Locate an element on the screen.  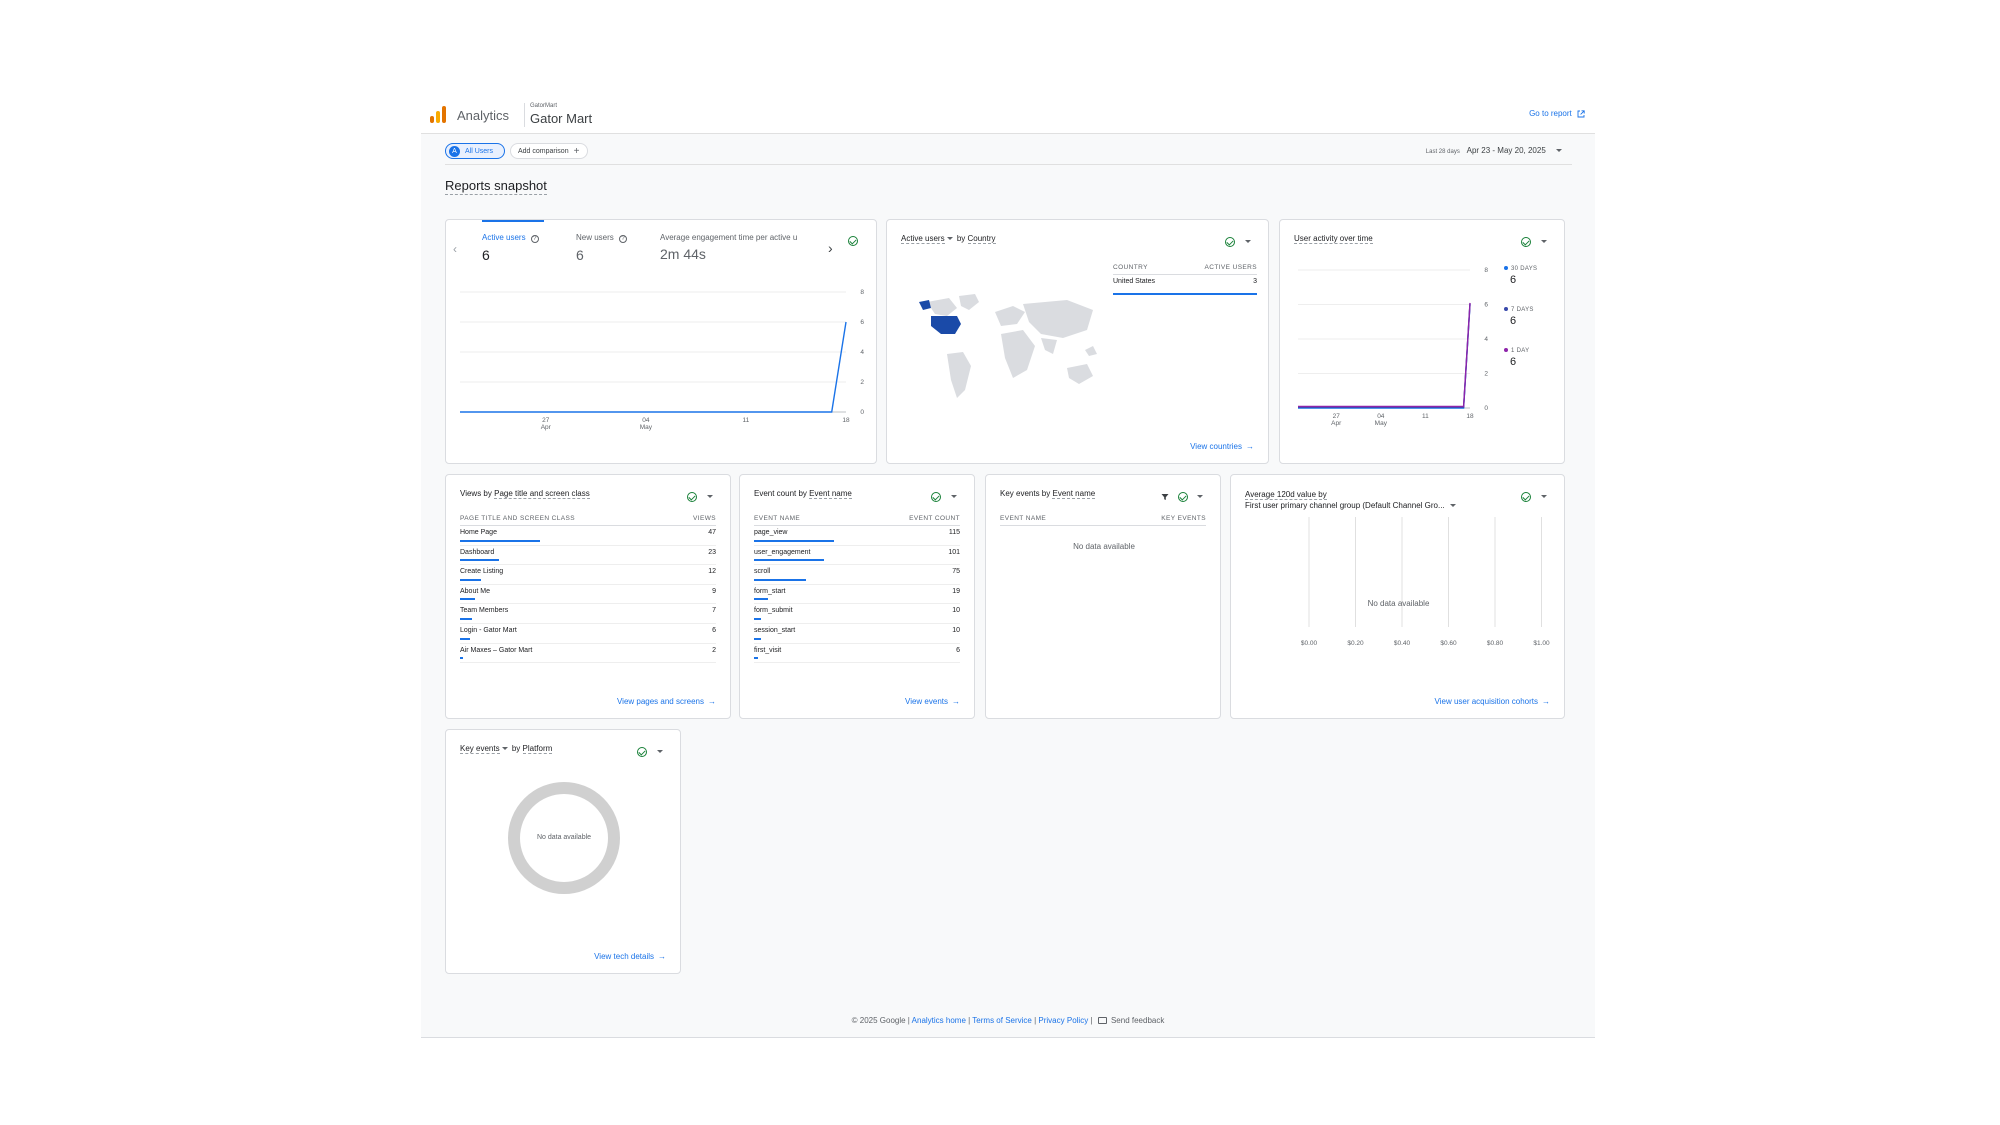
row-name: first_visit is located at coordinates (808, 653).